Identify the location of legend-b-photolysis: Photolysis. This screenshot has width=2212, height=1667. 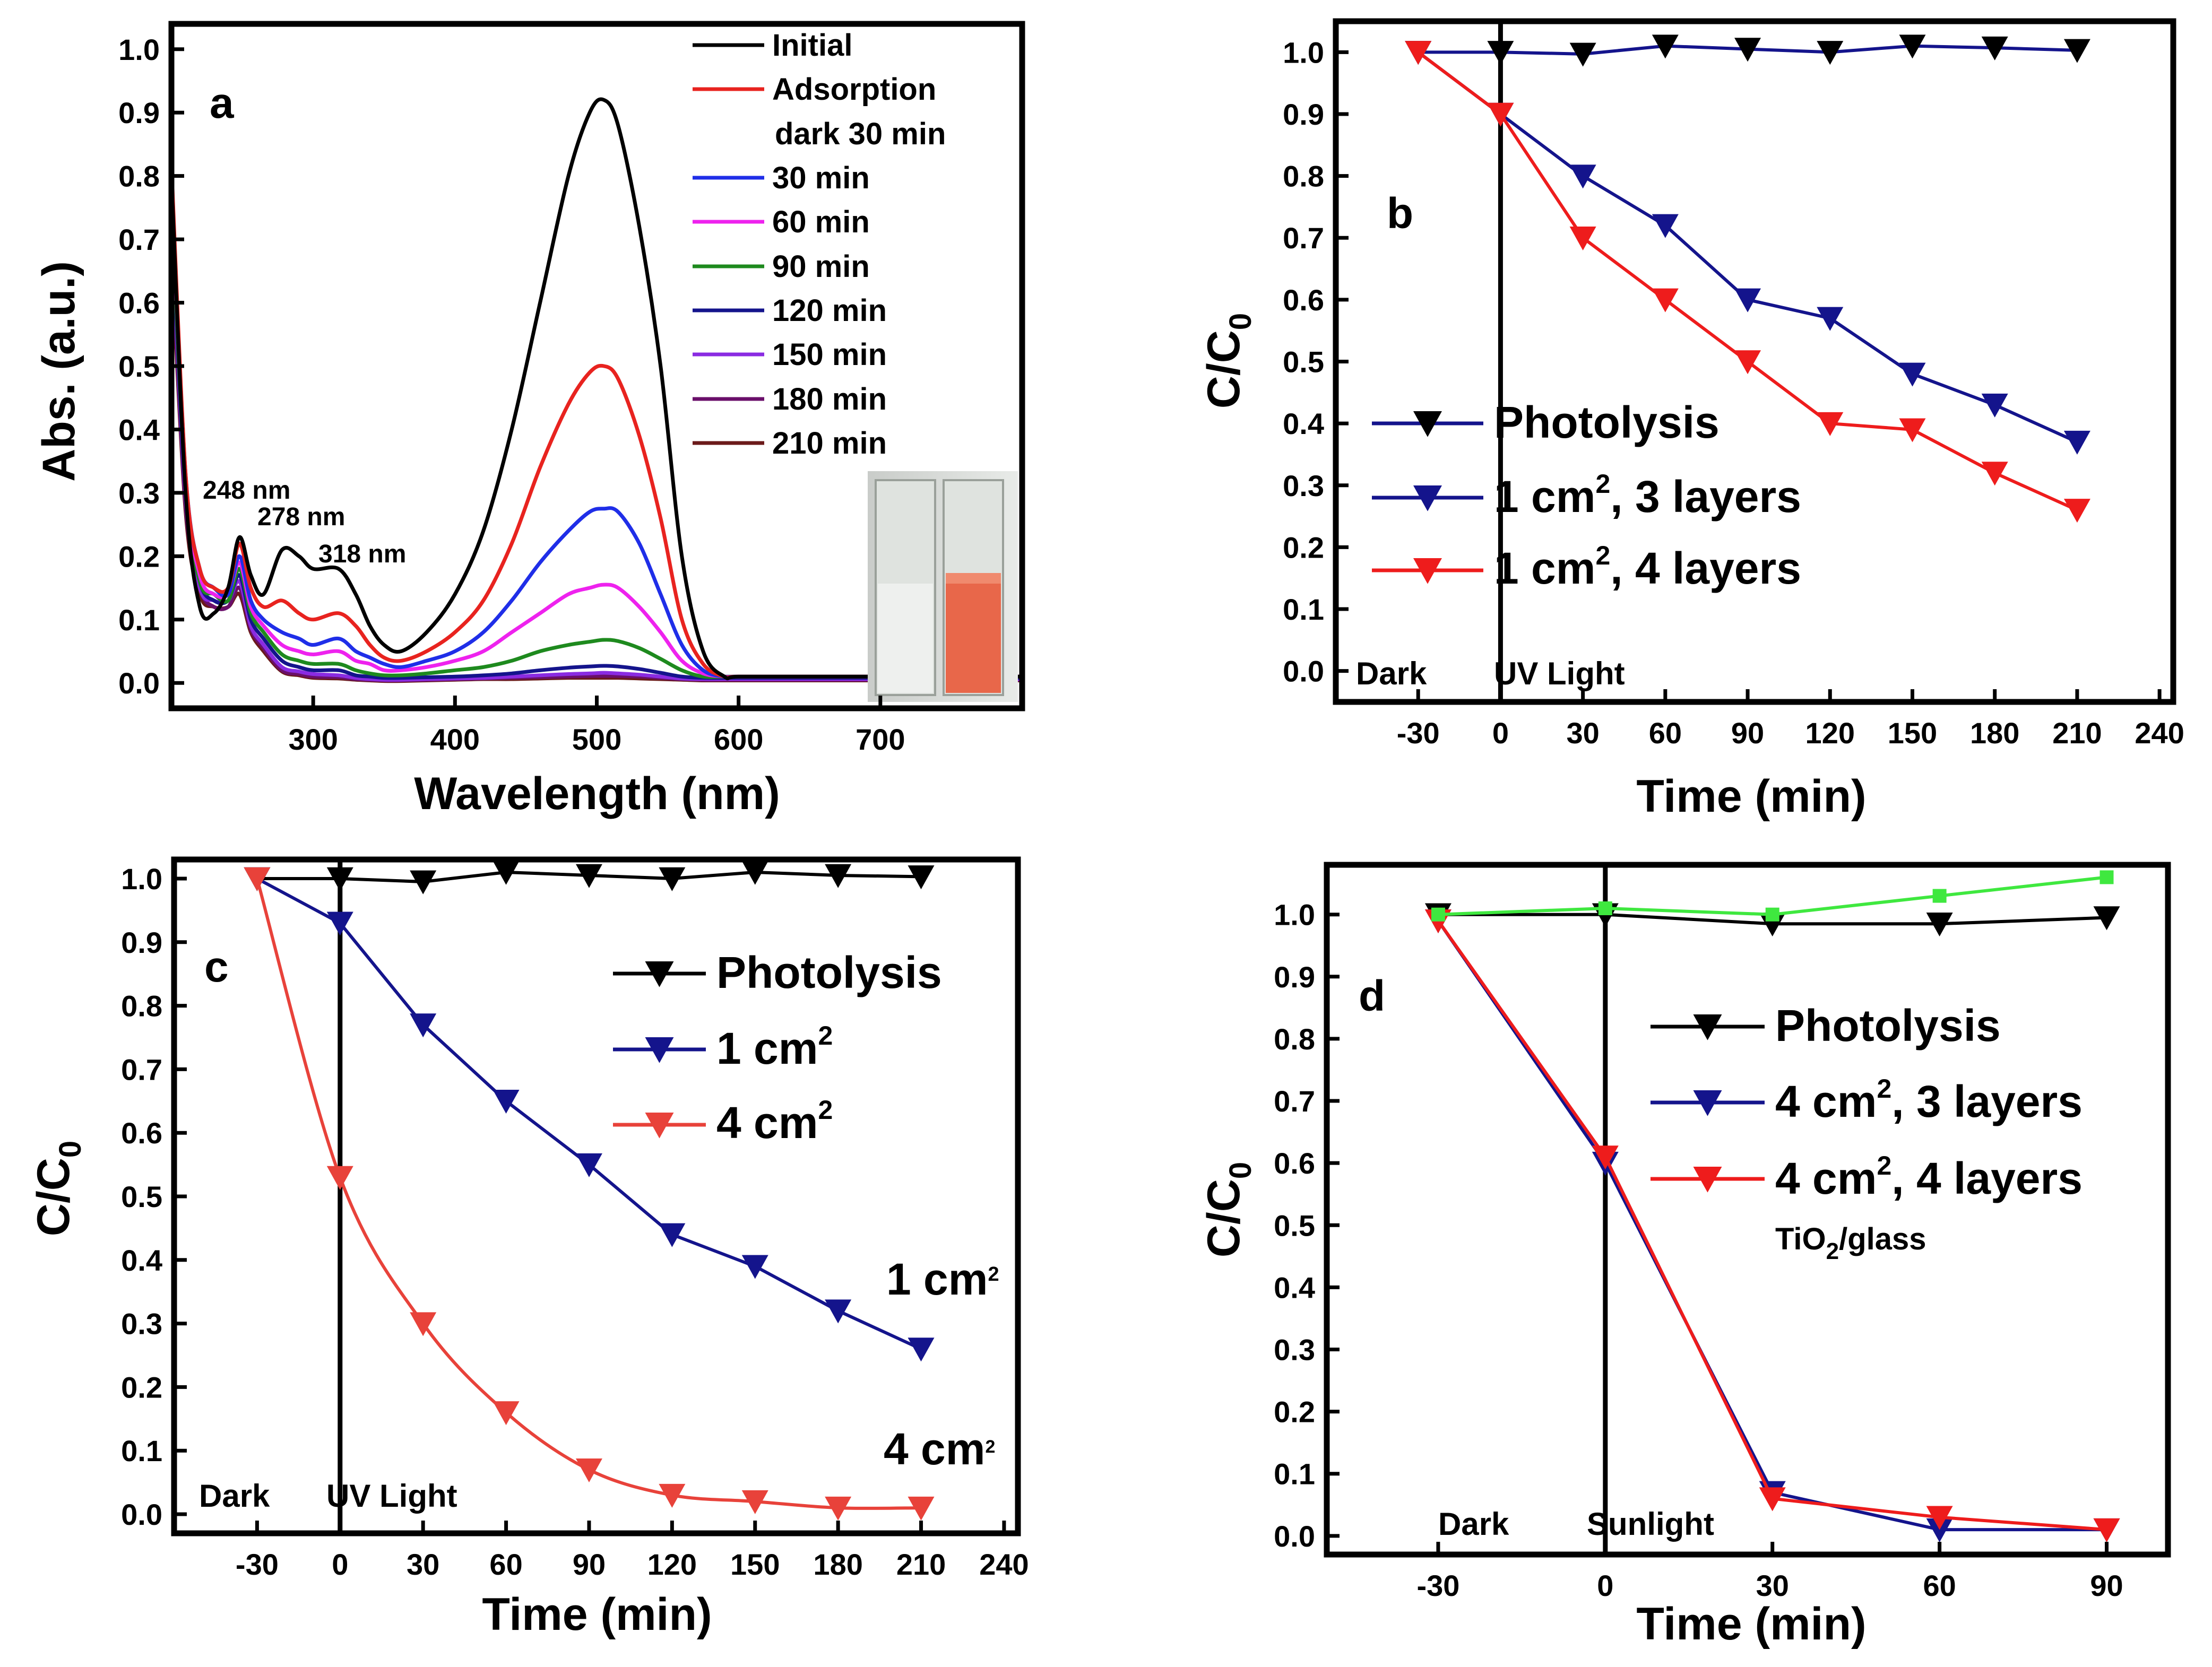
(1607, 422).